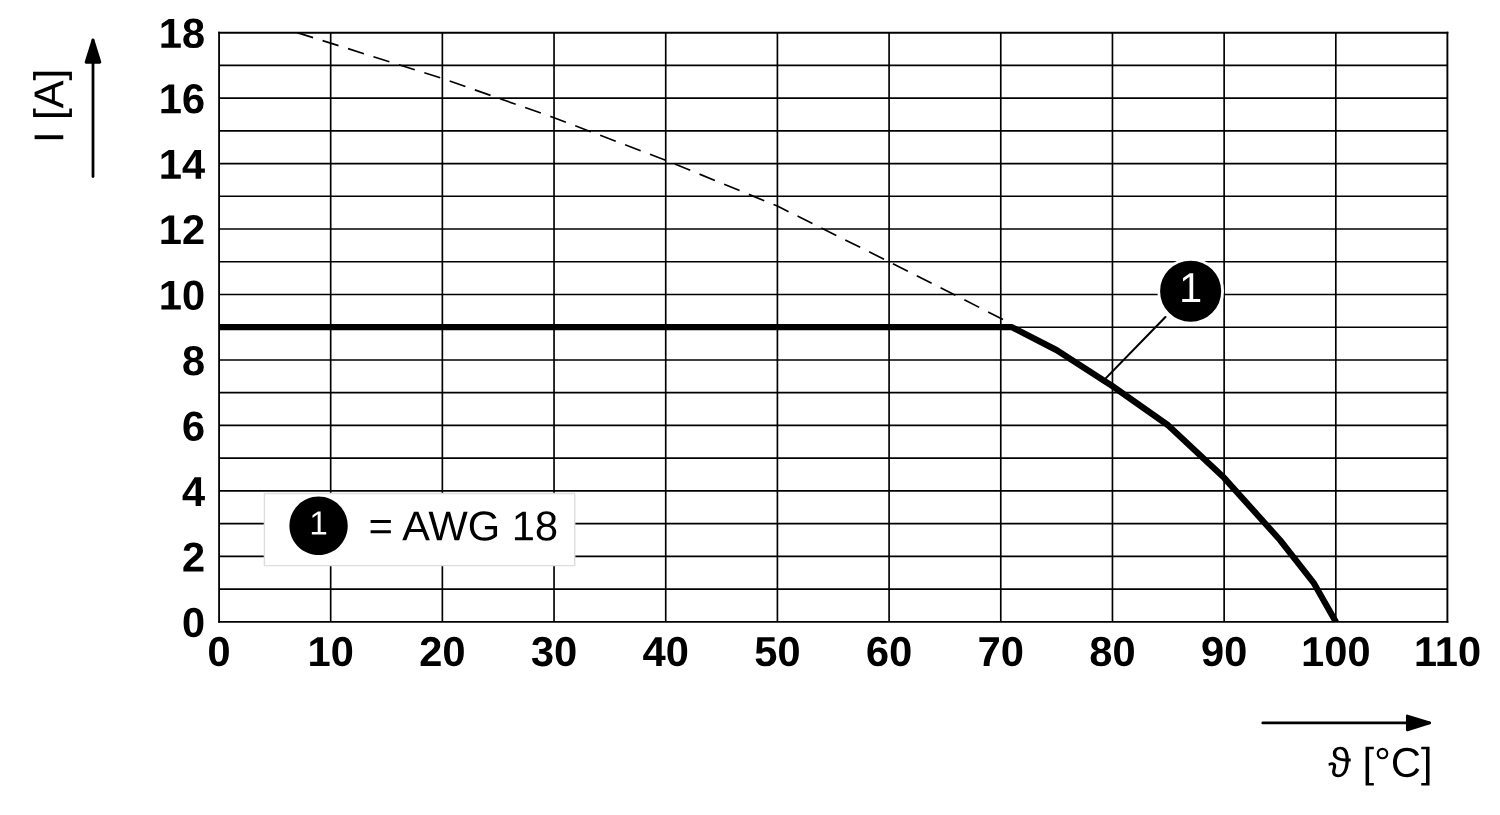 This screenshot has height=815, width=1500. Describe the element at coordinates (182, 230) in the screenshot. I see `y-tick-label: 12` at that location.